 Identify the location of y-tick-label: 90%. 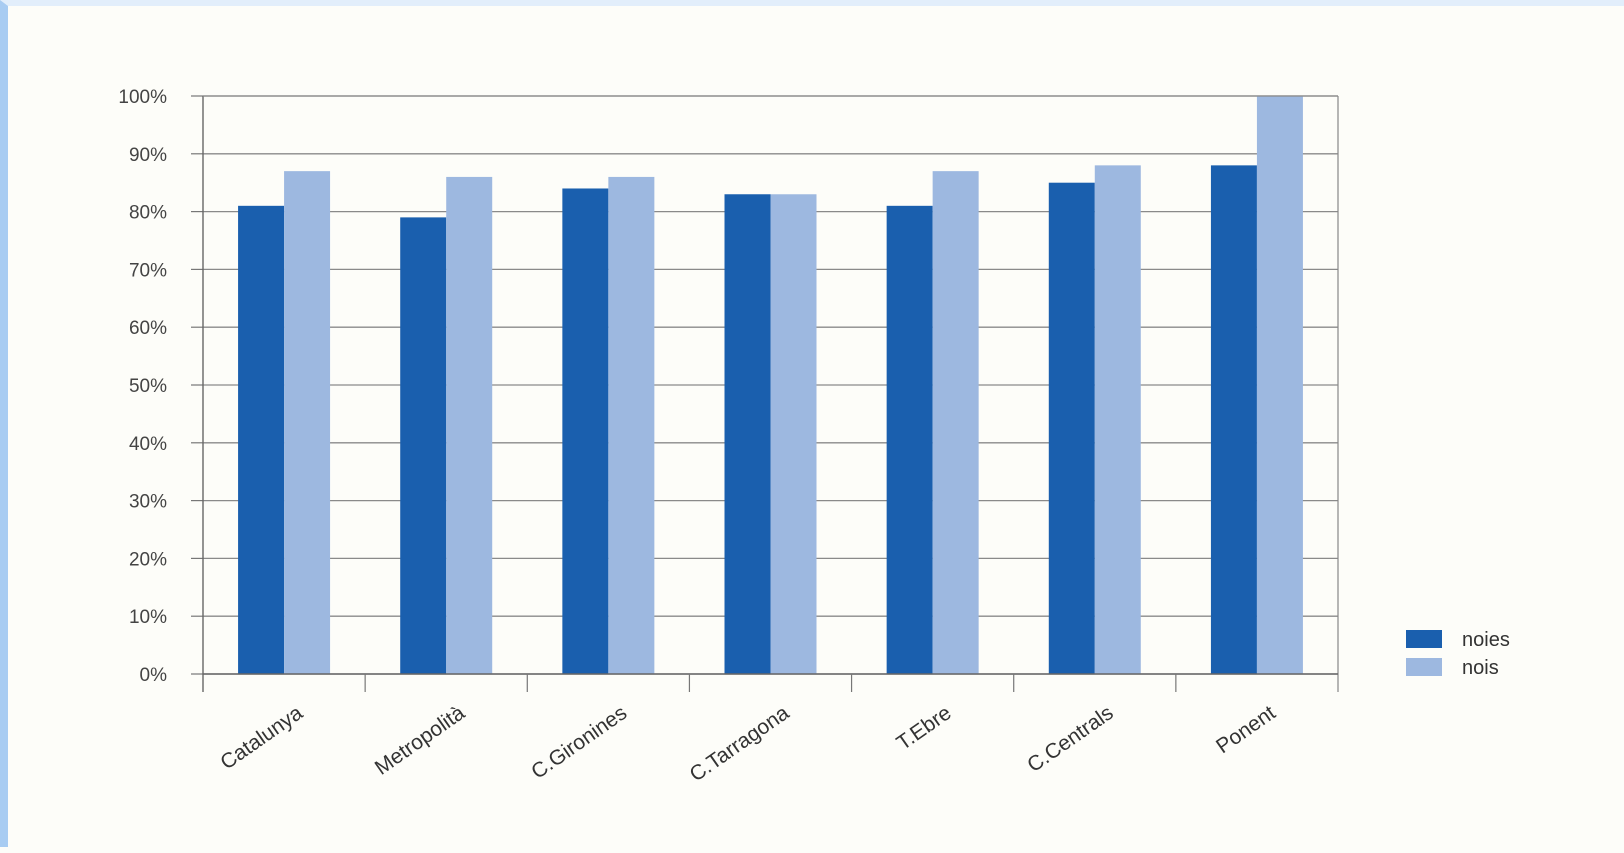
(148, 155).